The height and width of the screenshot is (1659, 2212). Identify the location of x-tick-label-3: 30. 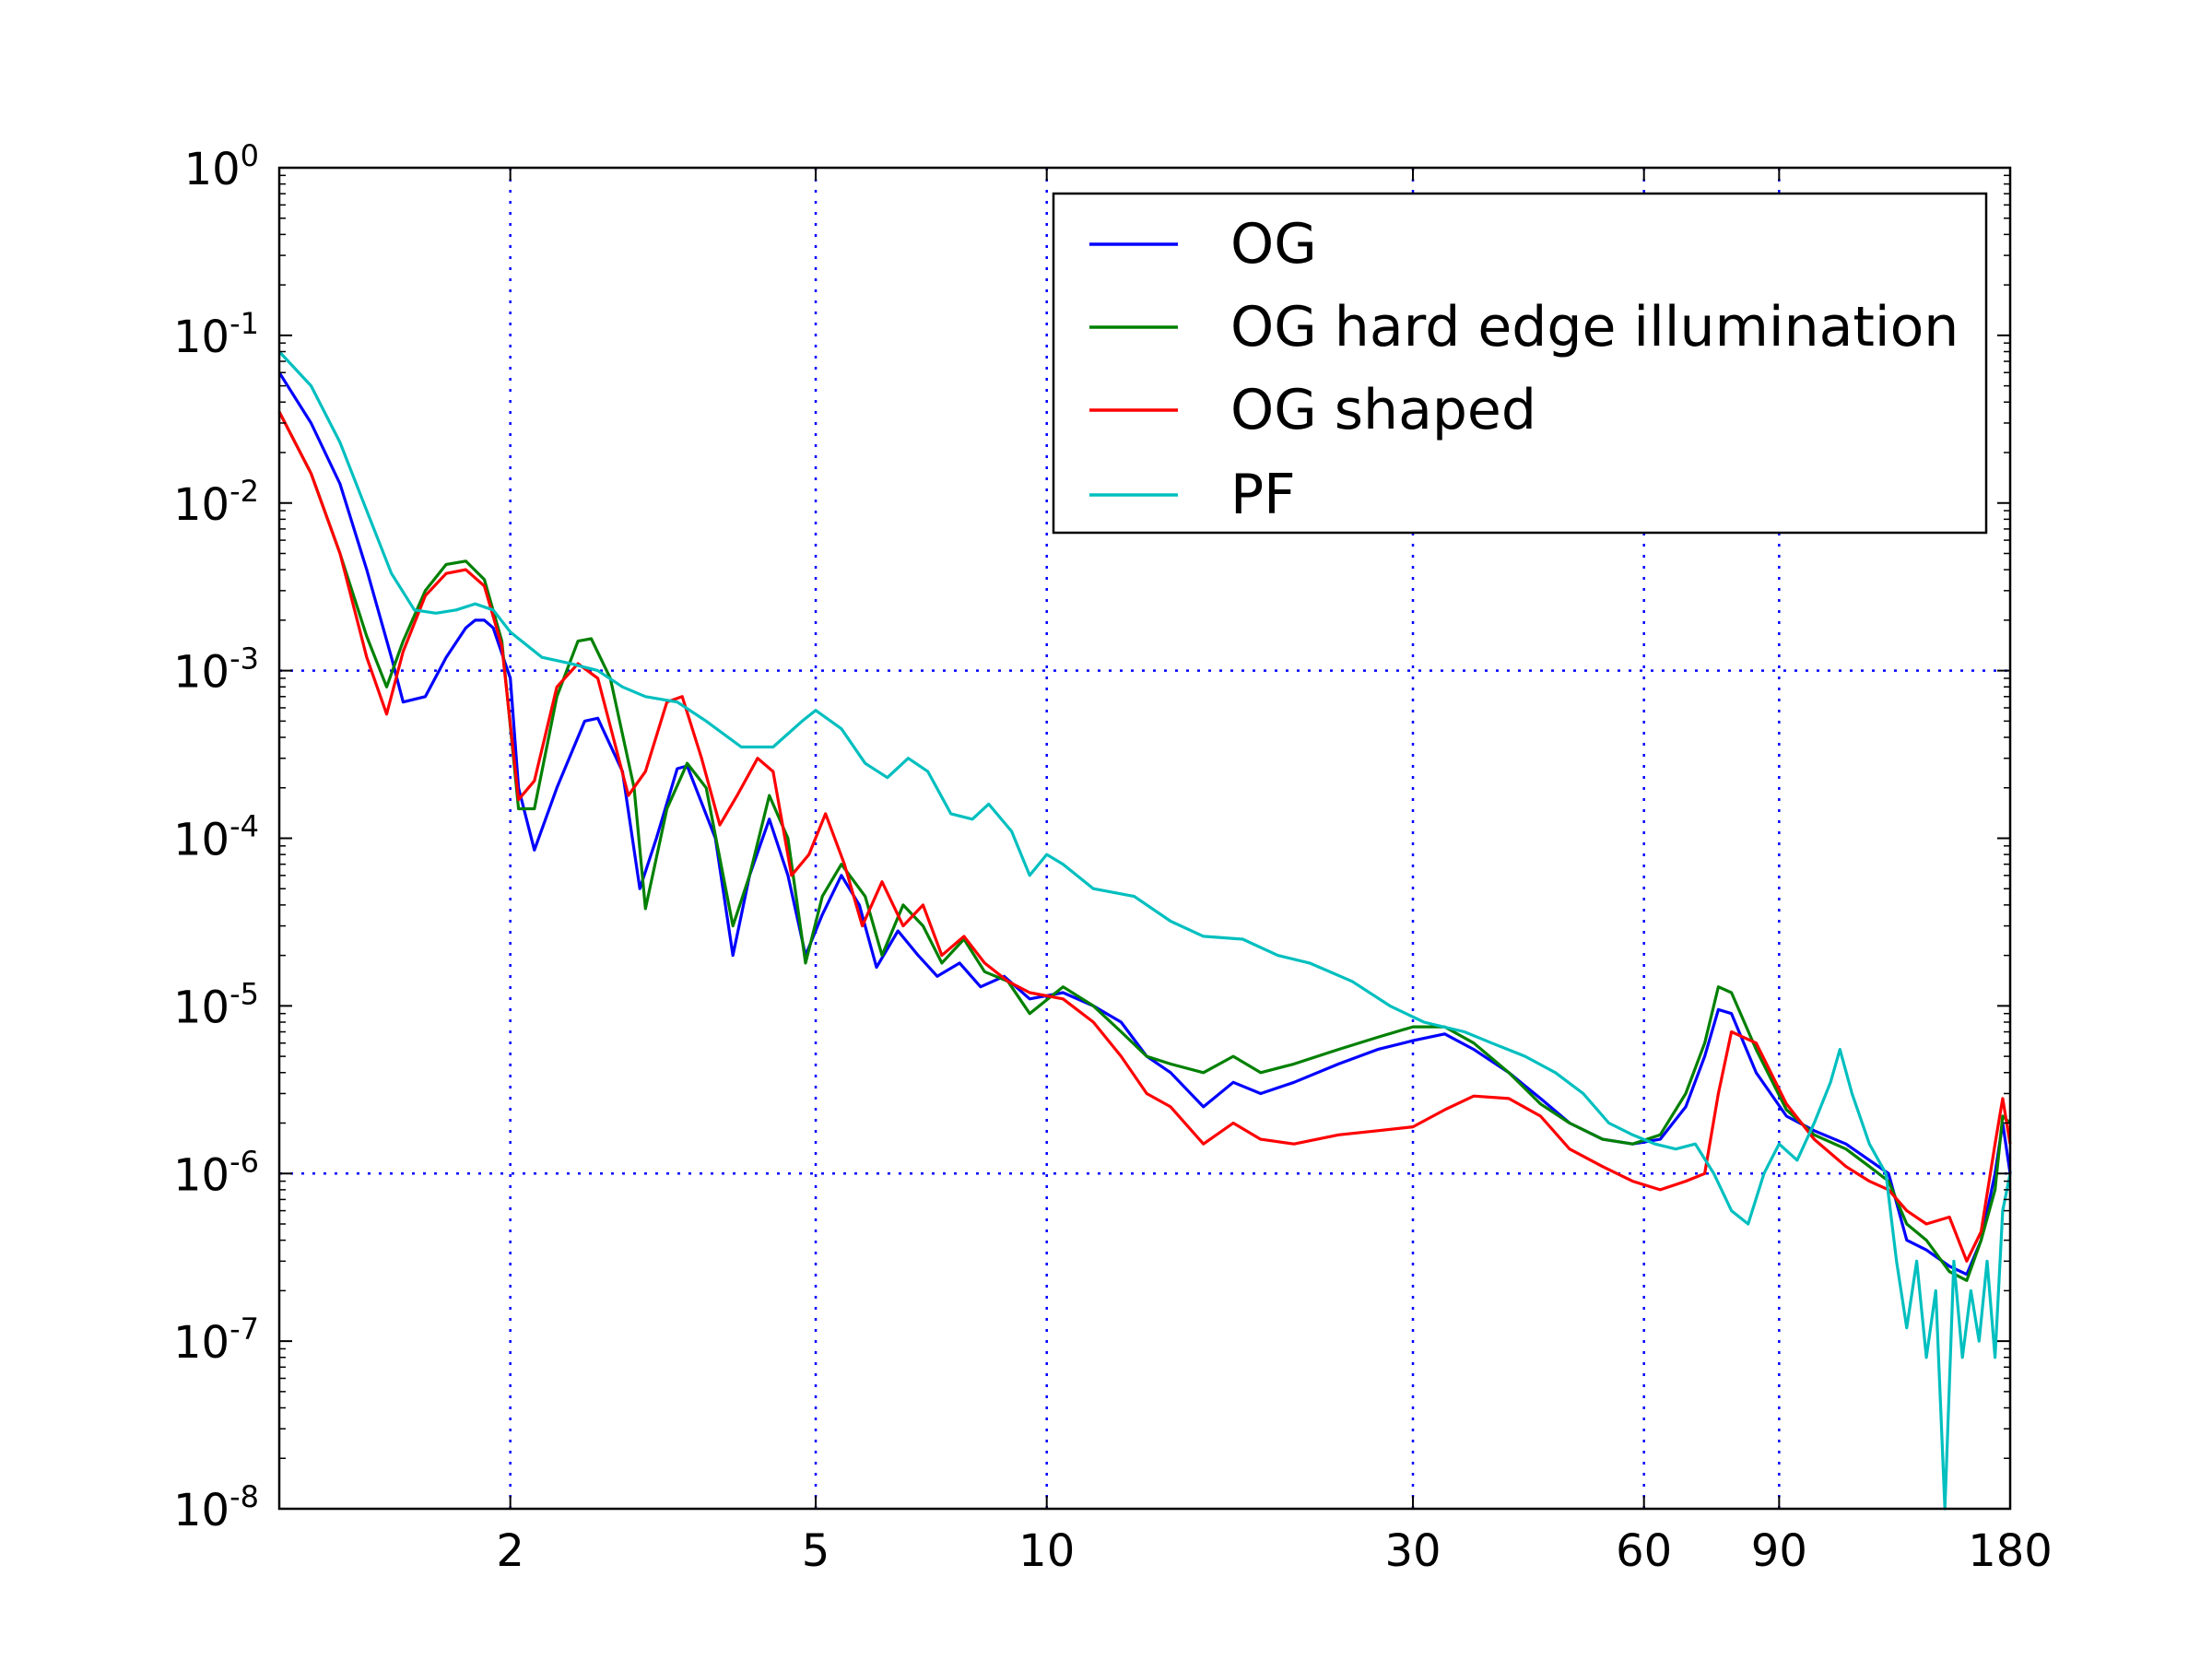
(1412, 1551).